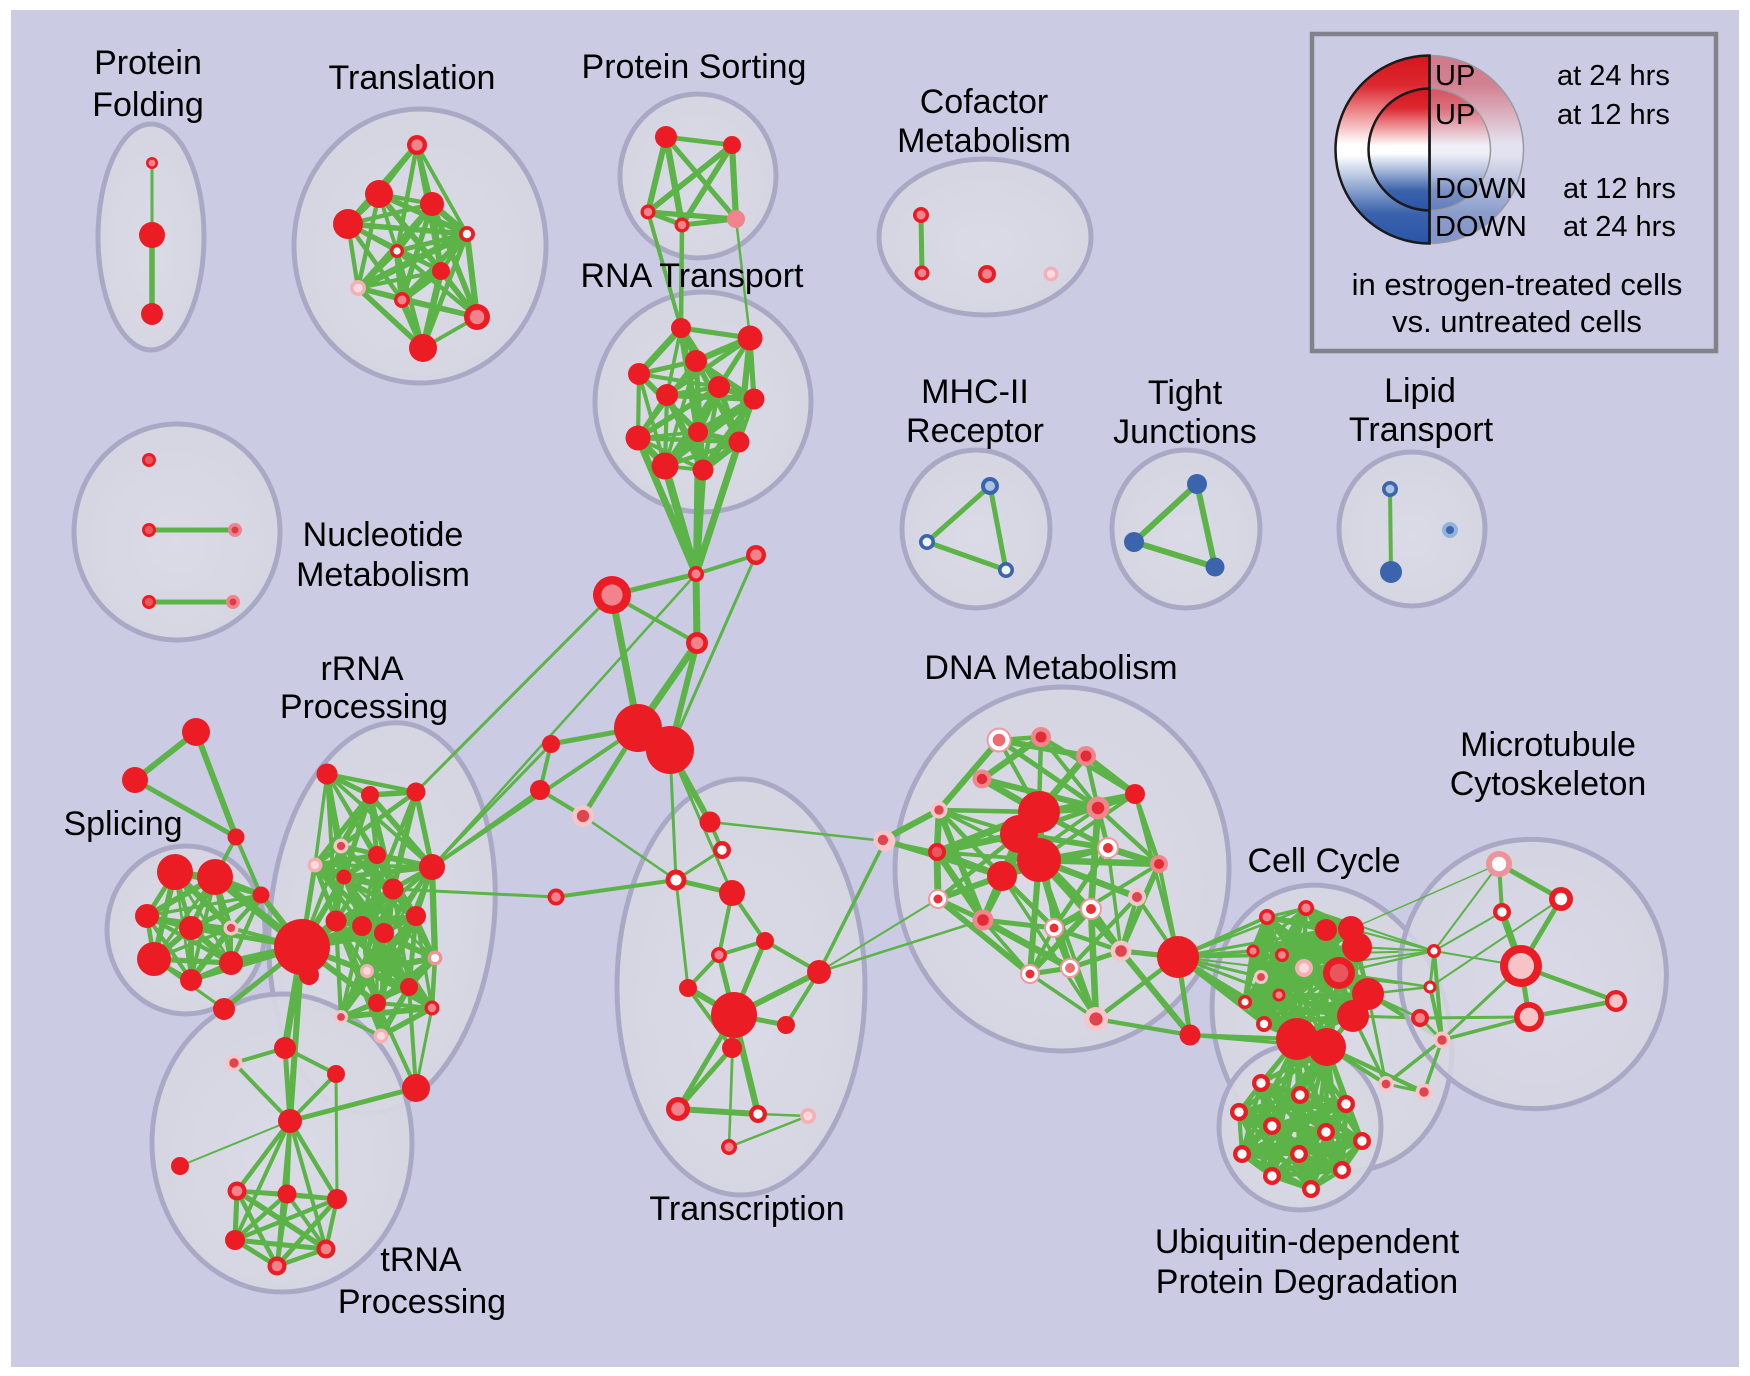 This screenshot has width=1750, height=1376. What do you see at coordinates (984, 102) in the screenshot?
I see `svg-text: Cofactor` at bounding box center [984, 102].